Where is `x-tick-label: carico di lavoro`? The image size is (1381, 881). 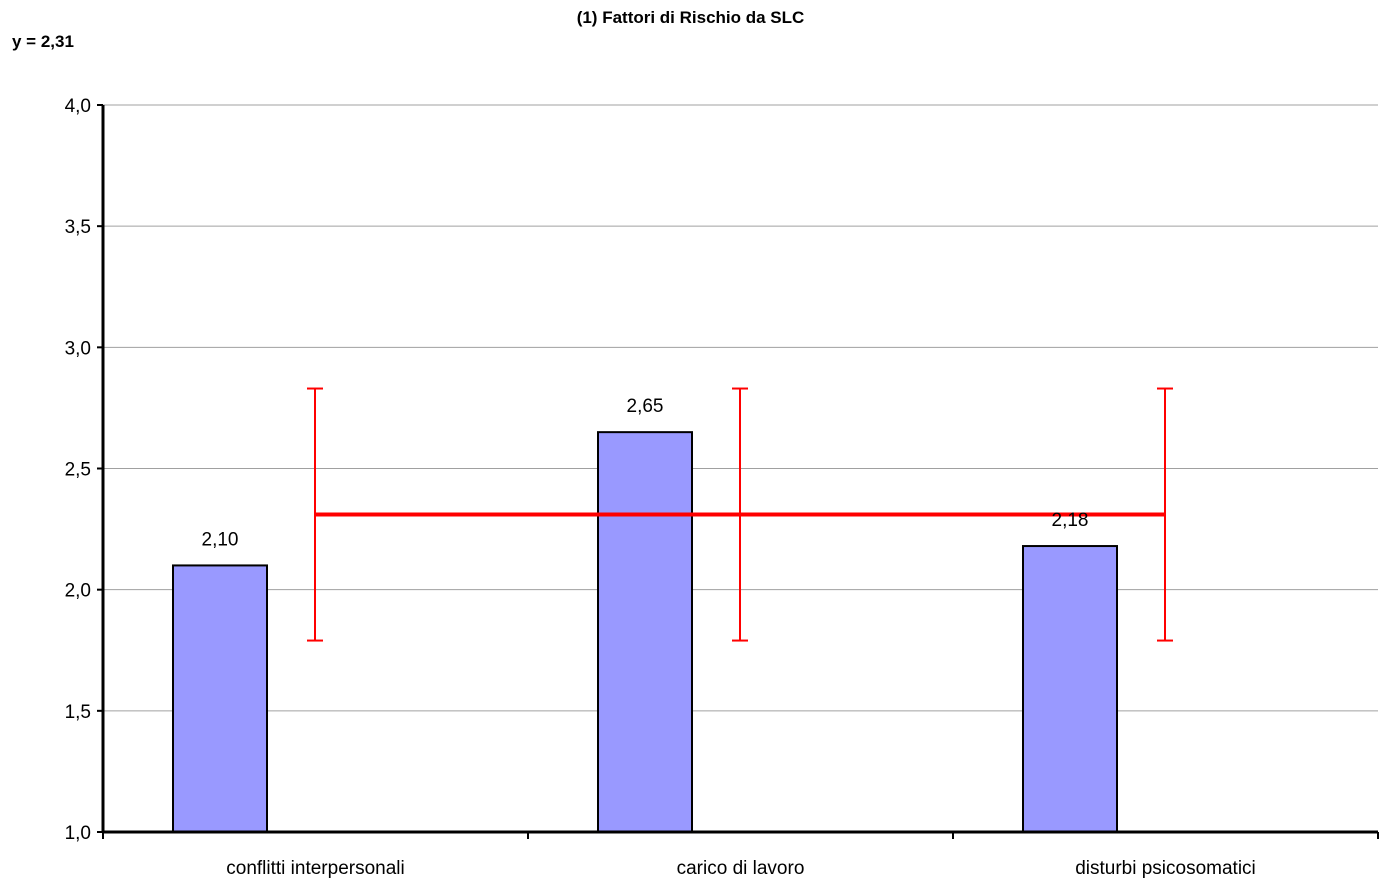 x-tick-label: carico di lavoro is located at coordinates (741, 868).